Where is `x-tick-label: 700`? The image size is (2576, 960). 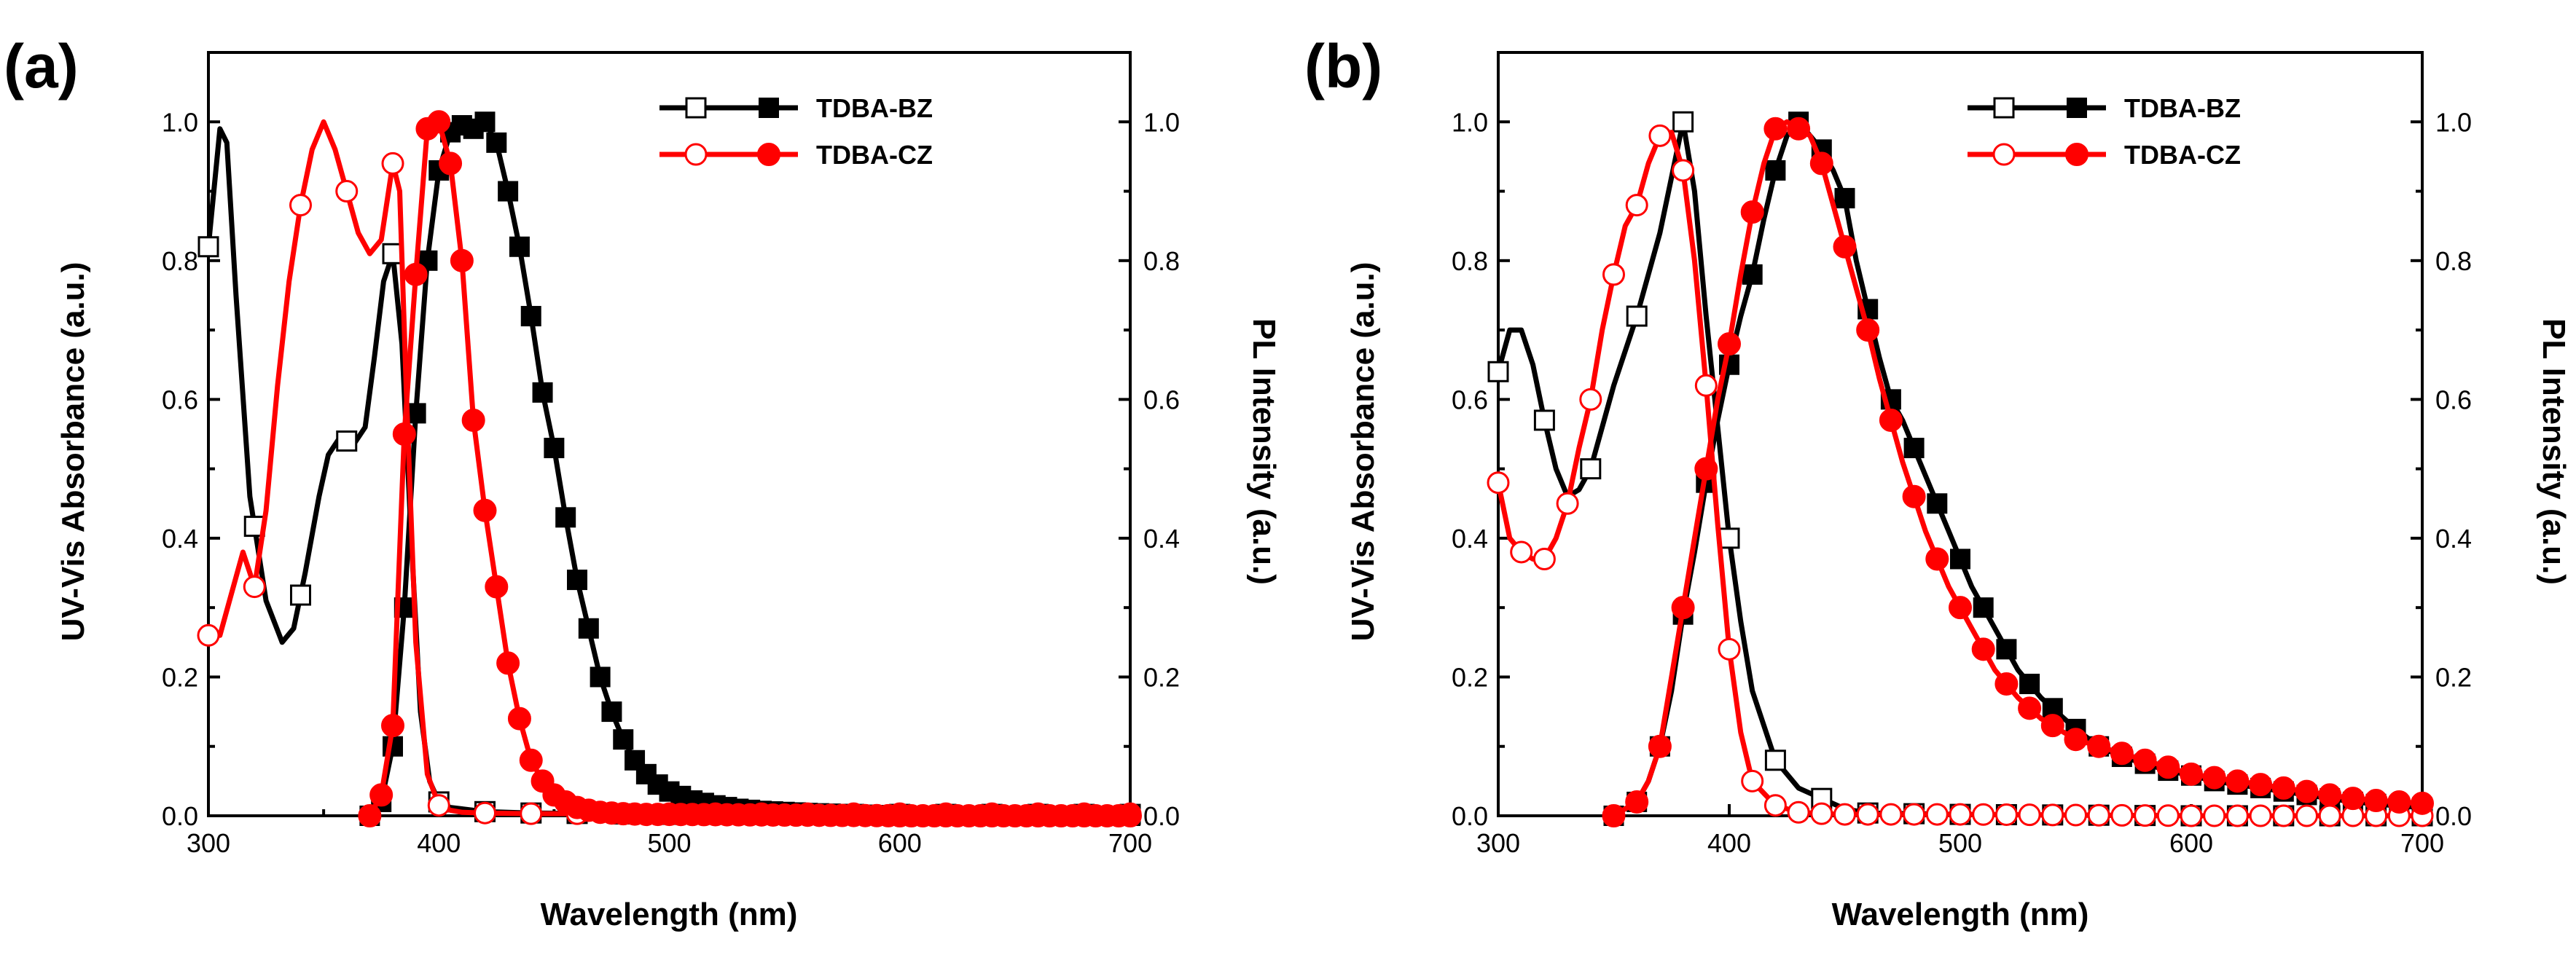 x-tick-label: 700 is located at coordinates (2422, 843).